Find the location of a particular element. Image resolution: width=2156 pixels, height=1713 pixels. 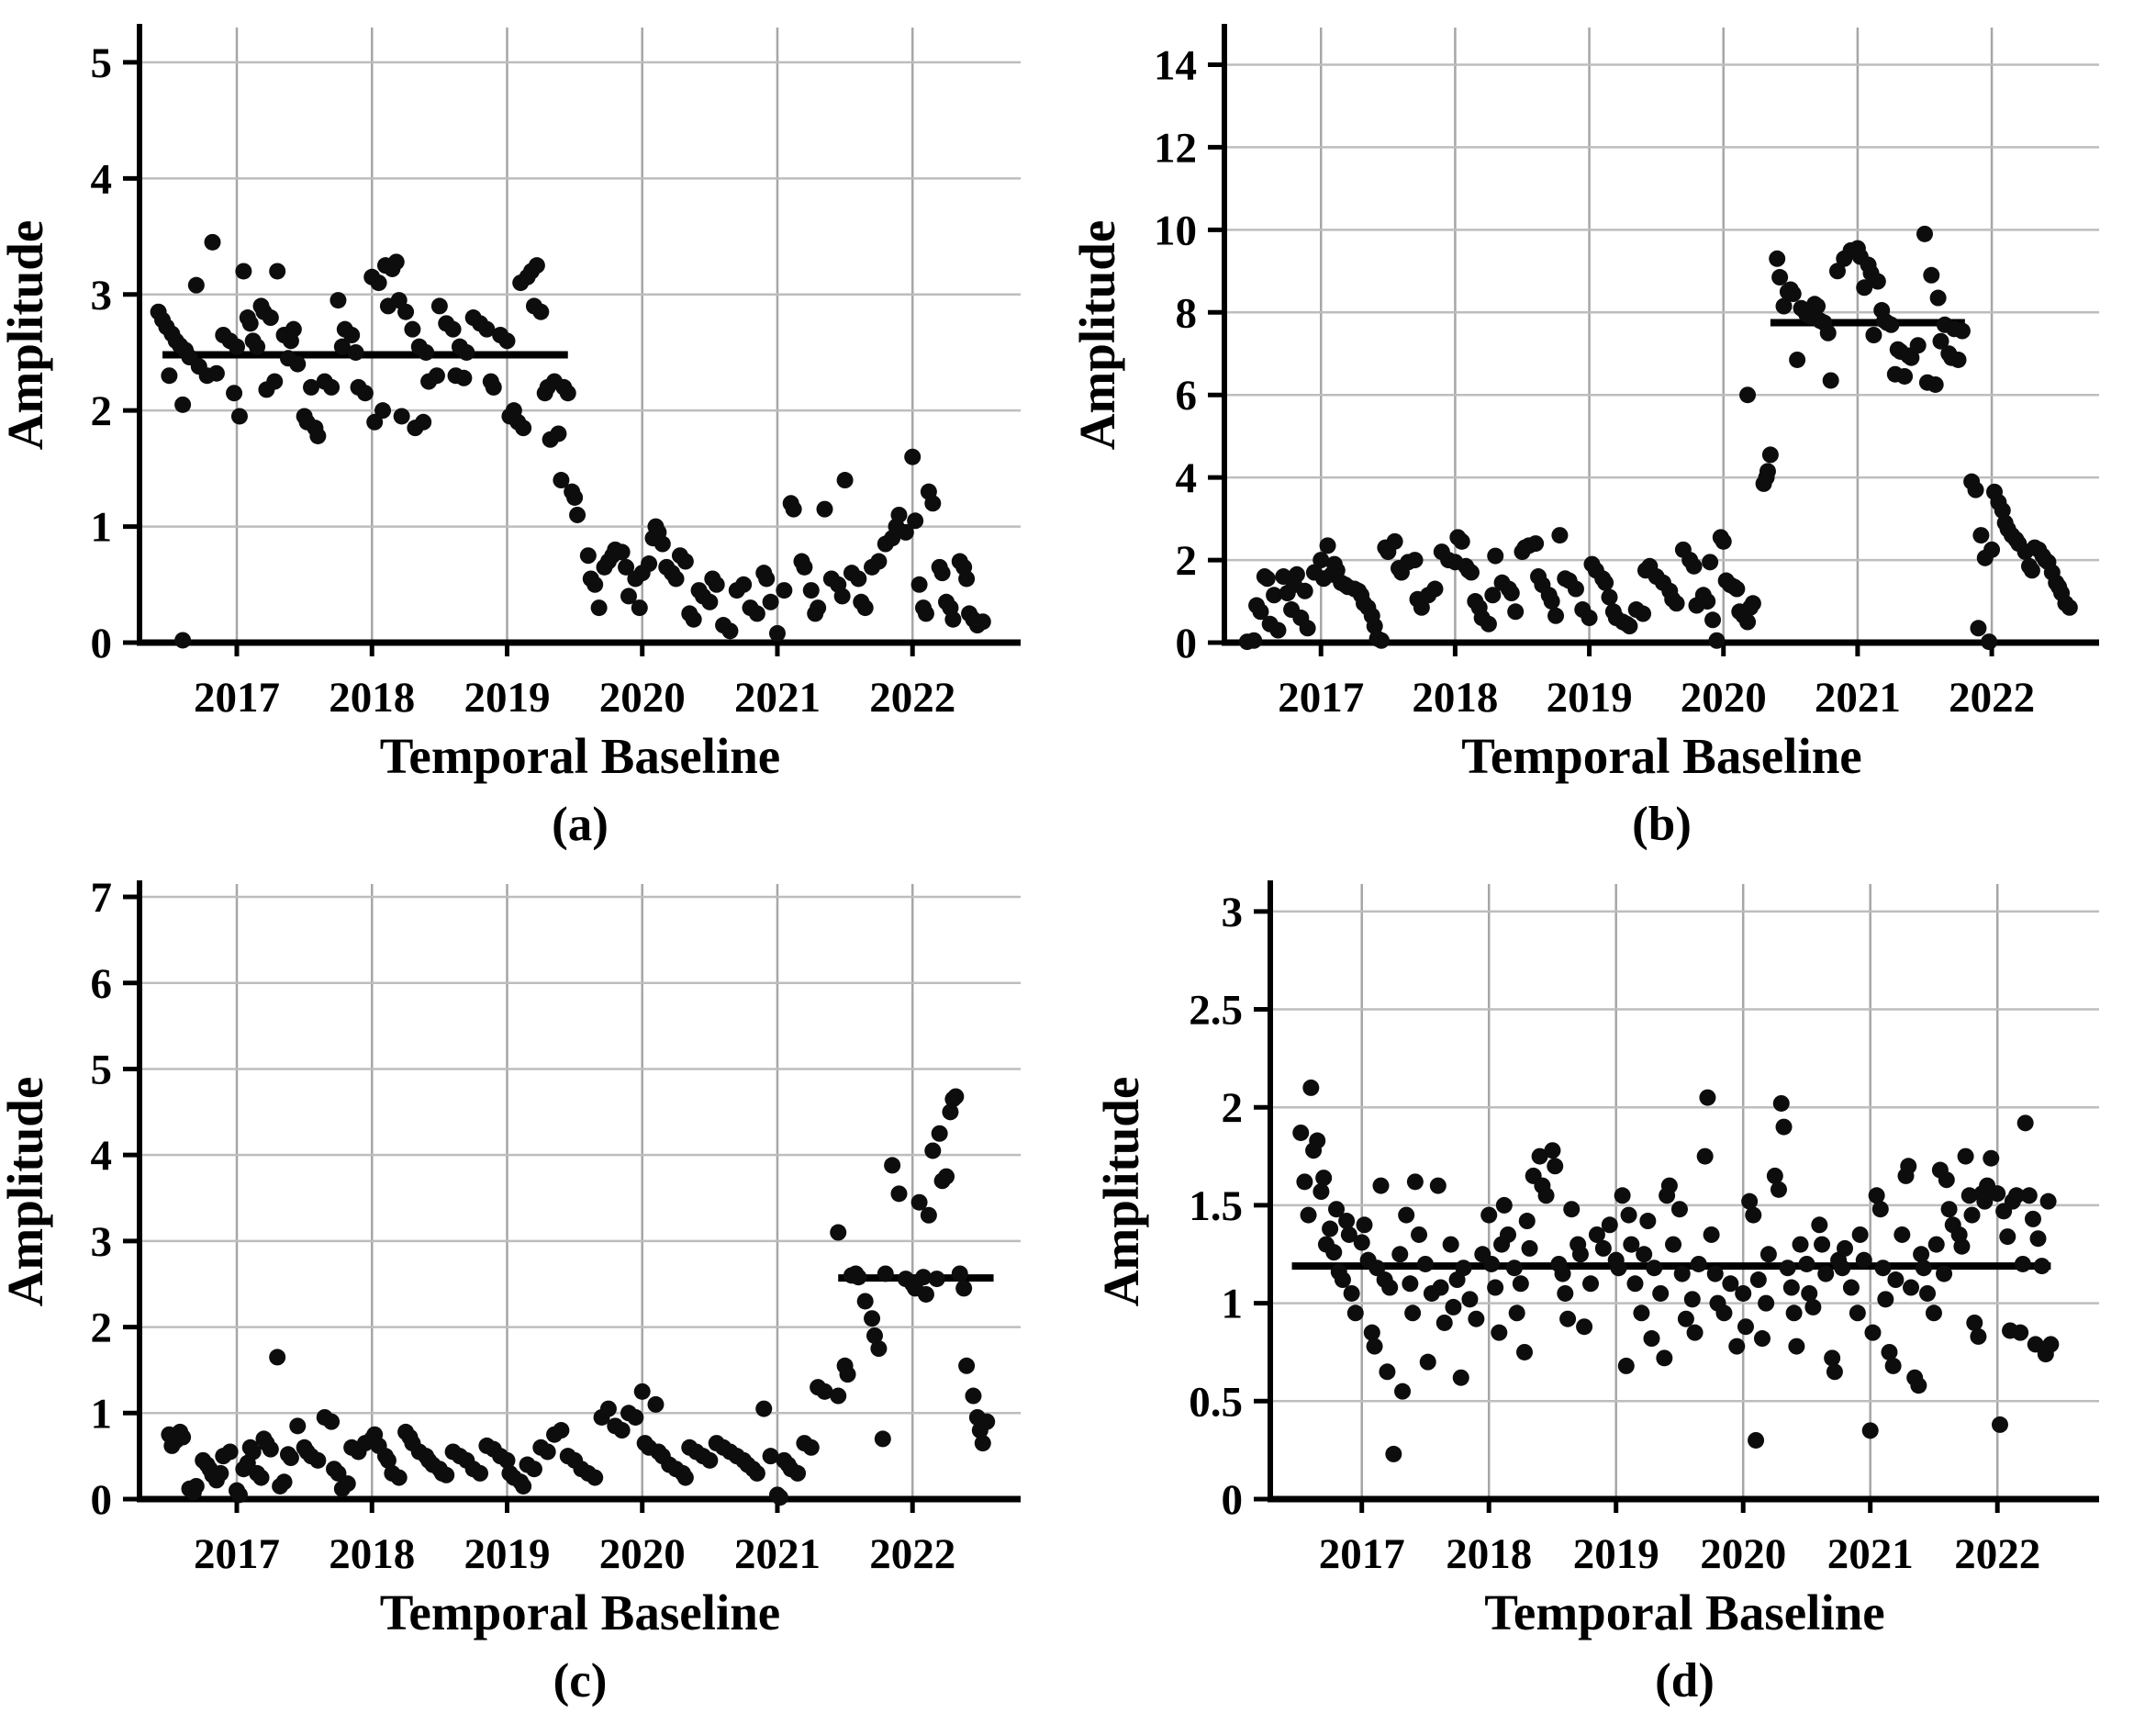

panel-caption: (c) is located at coordinates (580, 1680).